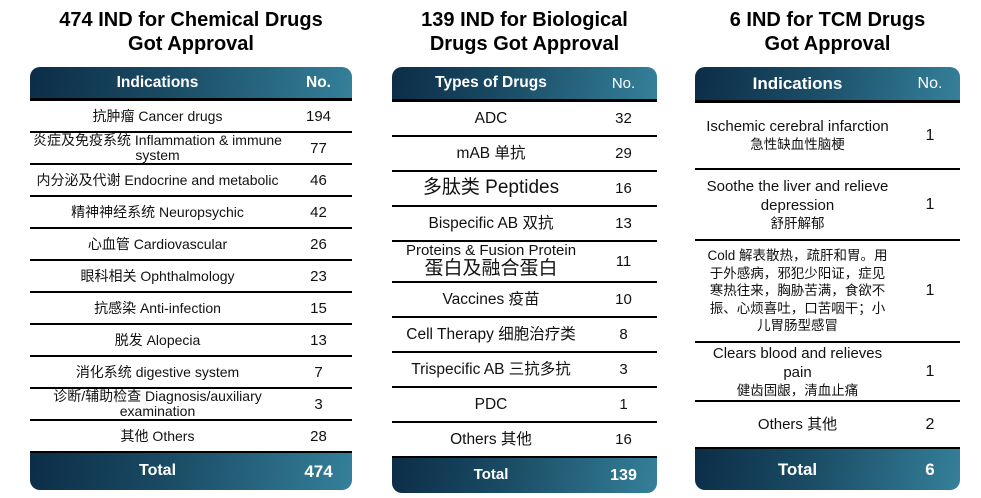 The image size is (981, 498). Describe the element at coordinates (797, 224) in the screenshot. I see `row-label-chinese: 舒肝解郁` at that location.